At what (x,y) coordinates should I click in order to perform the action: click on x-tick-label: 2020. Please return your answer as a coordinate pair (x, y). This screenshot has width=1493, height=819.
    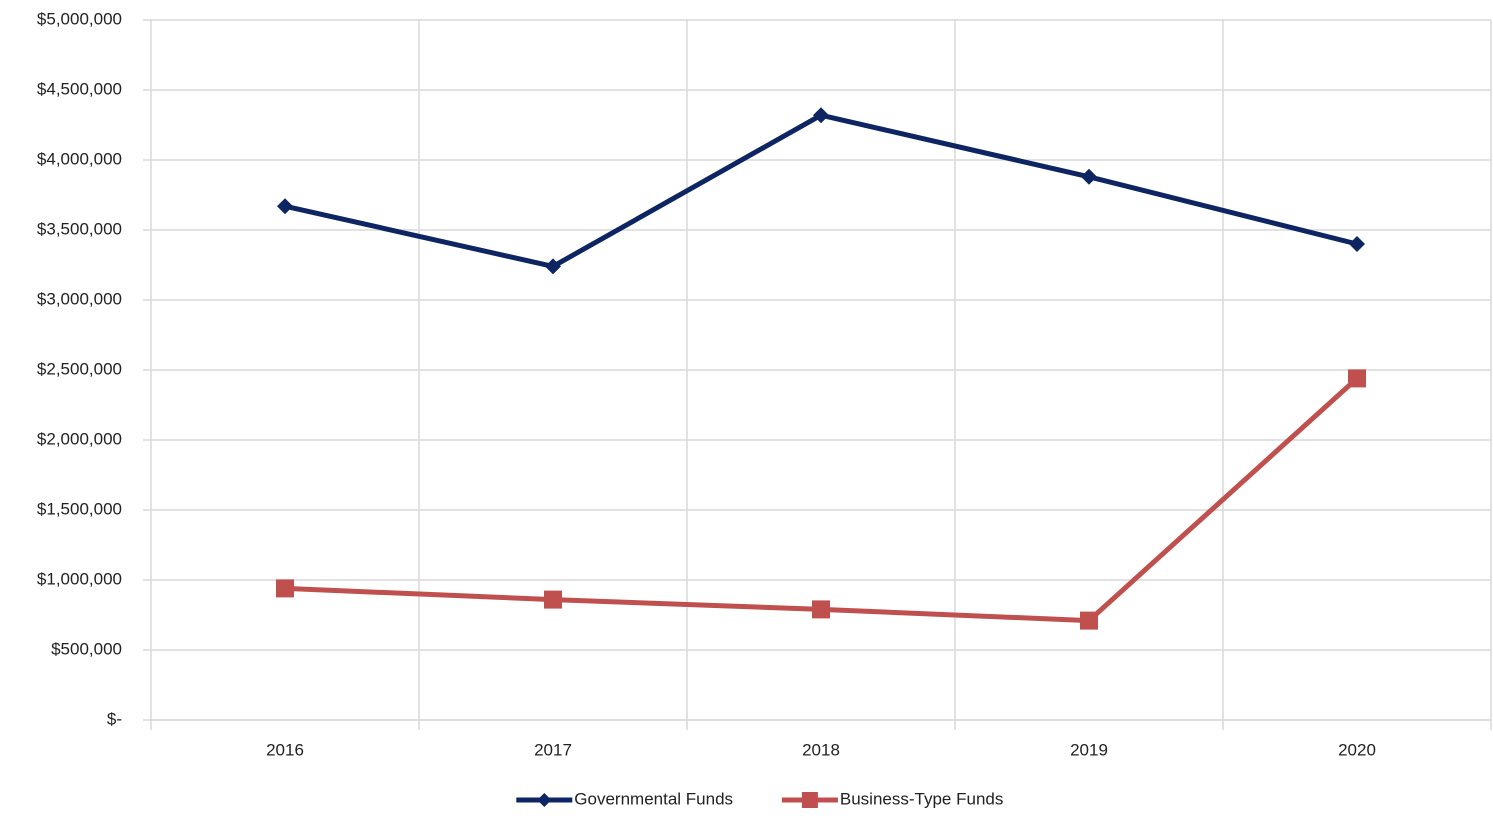
    Looking at the image, I should click on (1357, 749).